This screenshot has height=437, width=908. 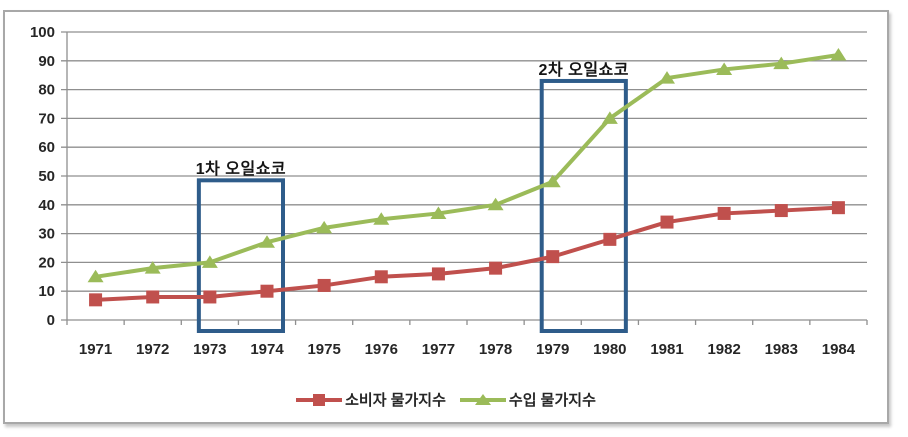 I want to click on legend-label-consumer: 소비자 물가지수, so click(x=395, y=400).